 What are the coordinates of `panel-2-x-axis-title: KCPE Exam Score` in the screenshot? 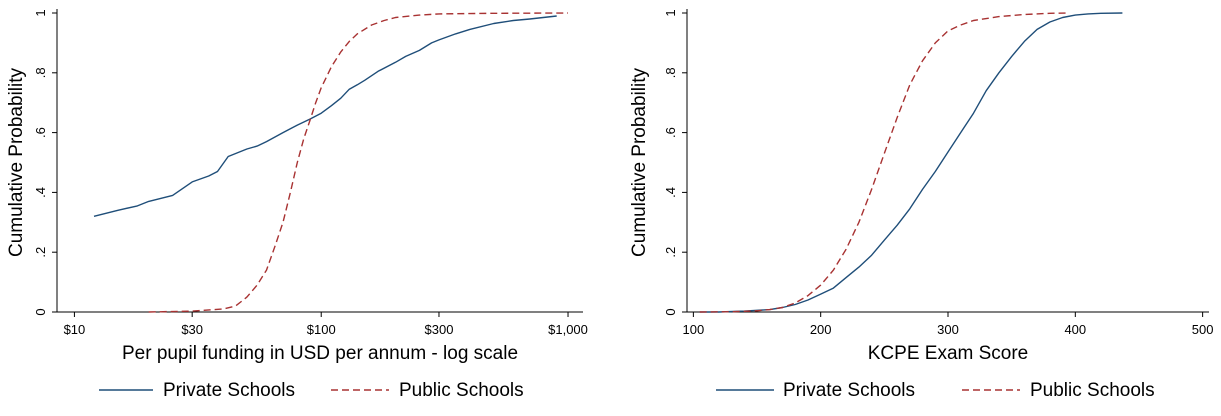 It's located at (948, 353).